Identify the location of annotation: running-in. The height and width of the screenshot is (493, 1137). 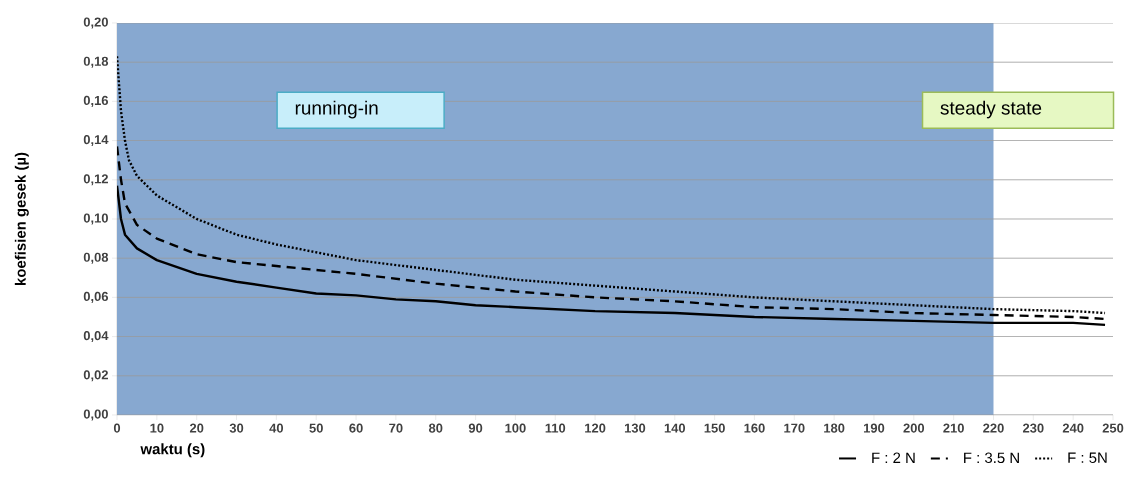
(336, 109).